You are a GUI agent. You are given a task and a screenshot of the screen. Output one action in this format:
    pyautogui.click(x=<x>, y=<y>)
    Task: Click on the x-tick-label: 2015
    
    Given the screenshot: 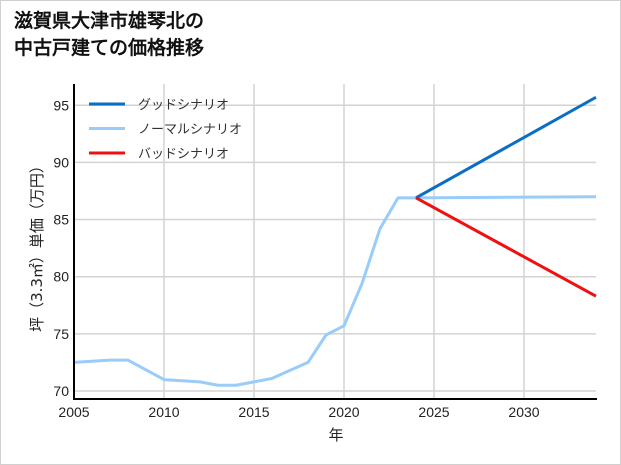 What is the action you would take?
    pyautogui.click(x=253, y=412)
    